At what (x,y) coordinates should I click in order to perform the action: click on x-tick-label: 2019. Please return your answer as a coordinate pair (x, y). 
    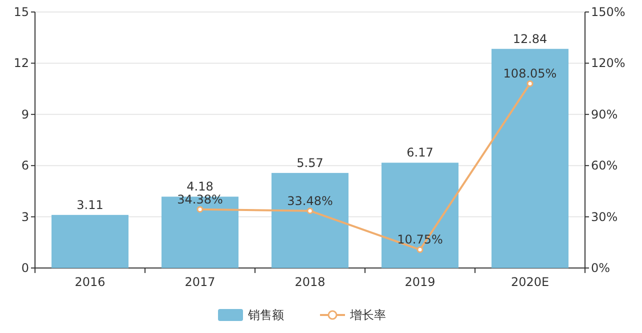
    Looking at the image, I should click on (420, 282).